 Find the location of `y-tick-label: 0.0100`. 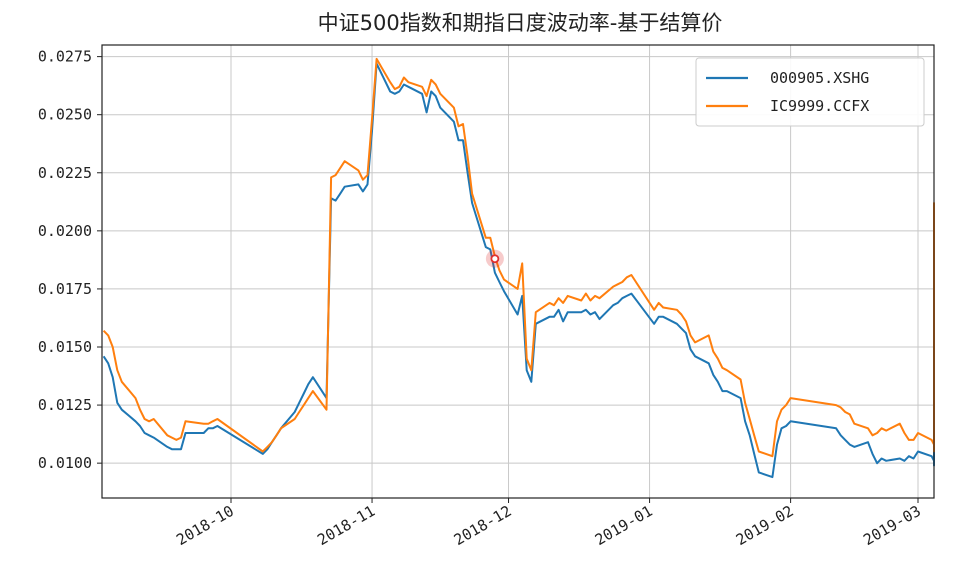

y-tick-label: 0.0100 is located at coordinates (65, 463).